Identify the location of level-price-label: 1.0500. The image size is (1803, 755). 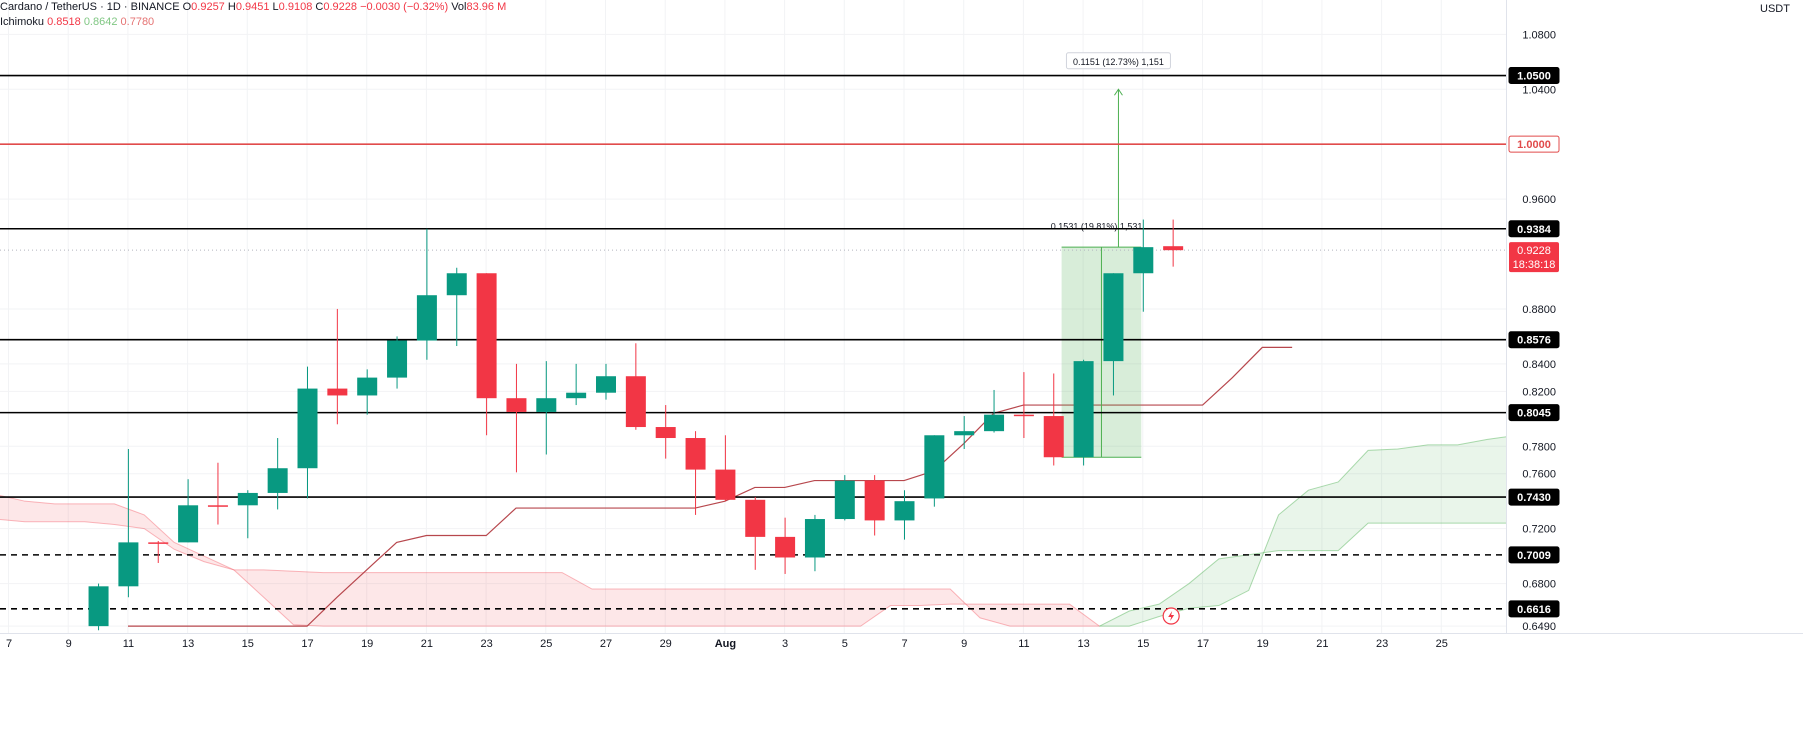
(1534, 77).